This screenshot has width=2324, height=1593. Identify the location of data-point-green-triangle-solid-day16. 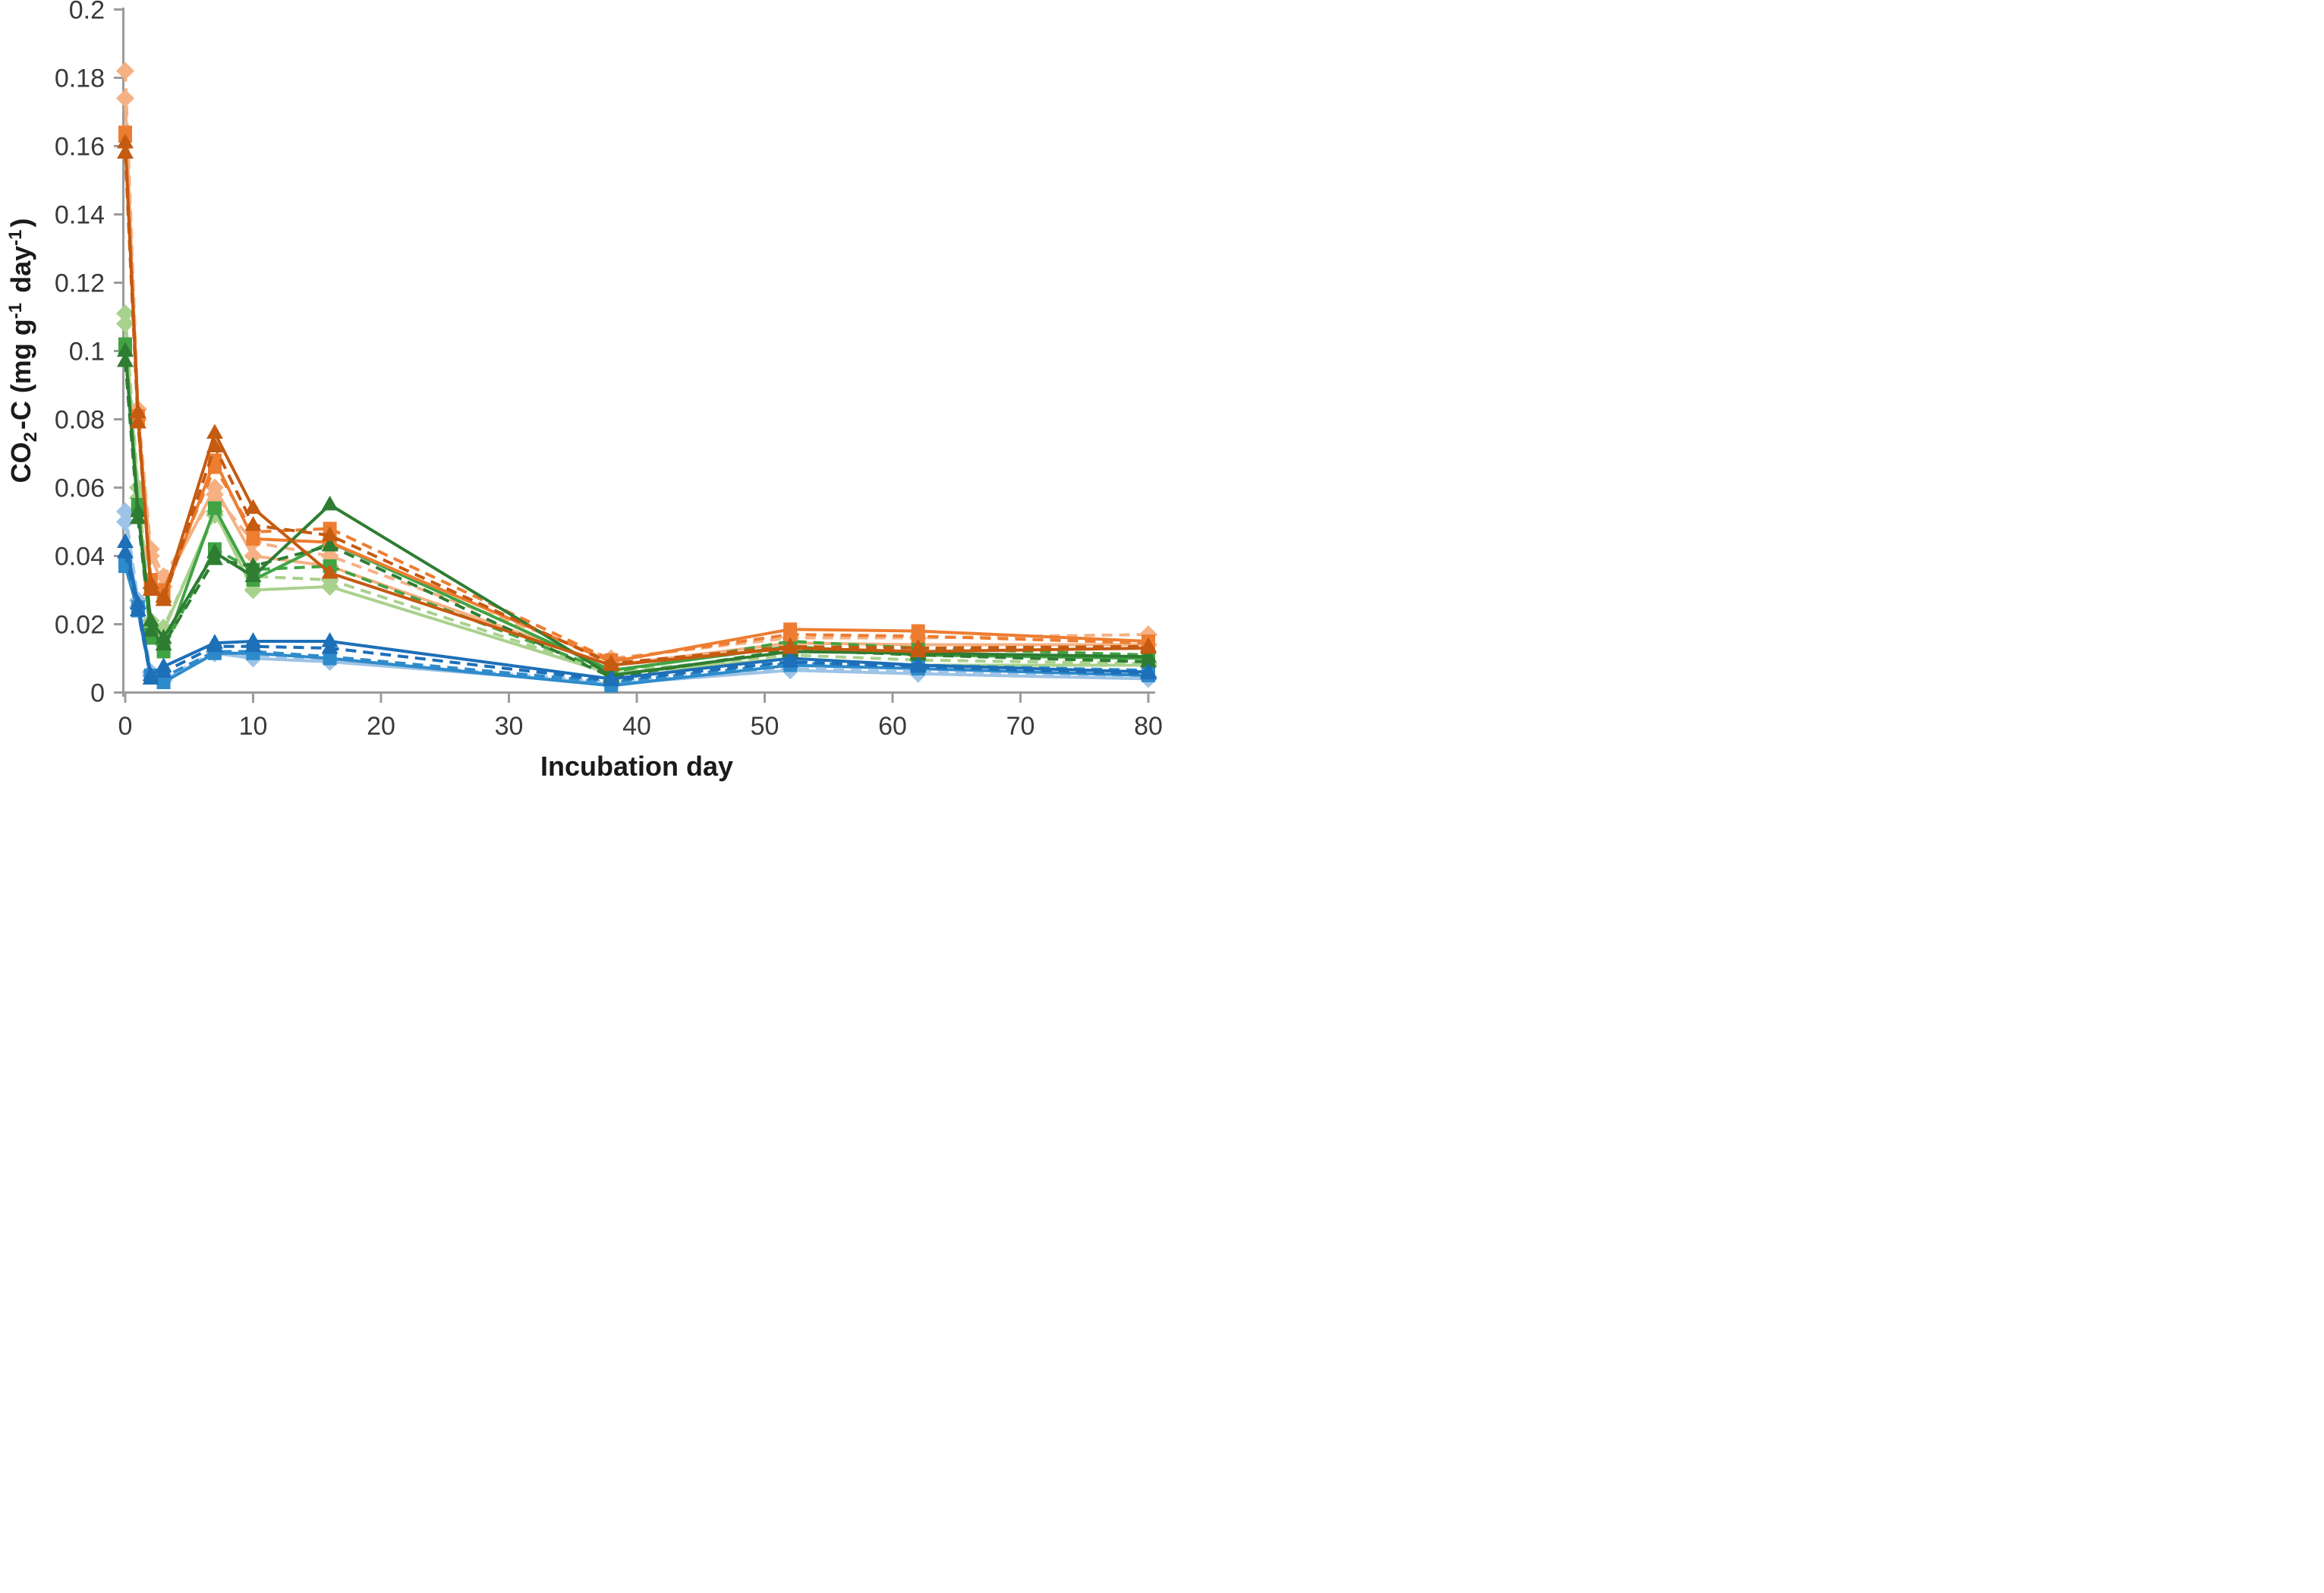
(330, 503).